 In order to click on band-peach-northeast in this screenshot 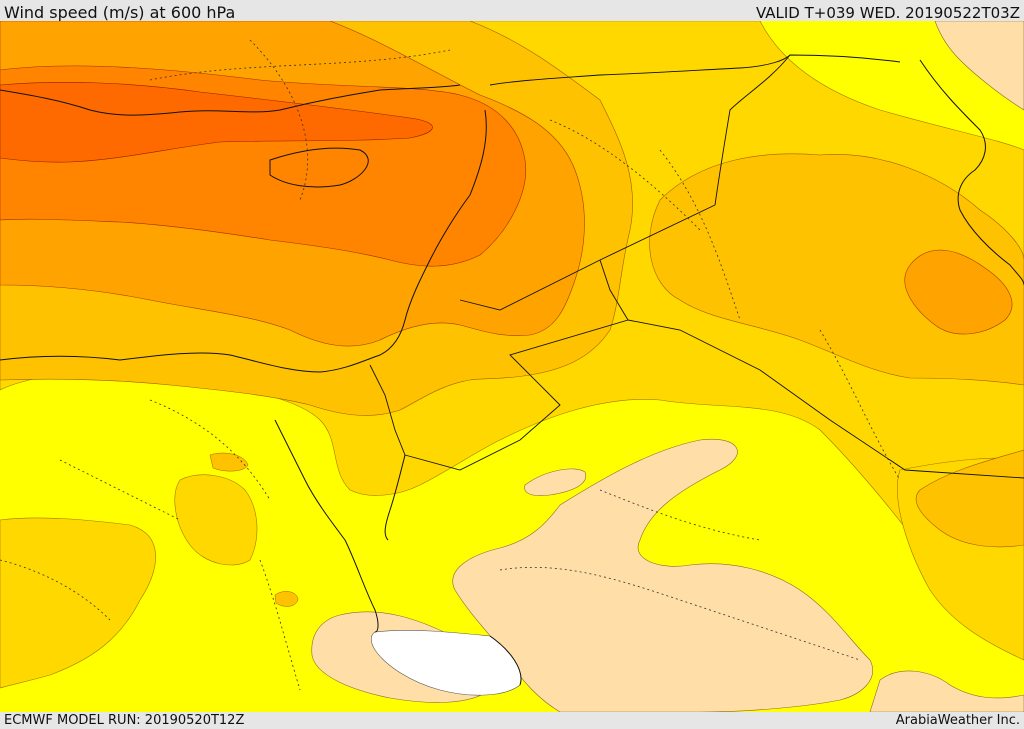, I will do `click(979, 66)`.